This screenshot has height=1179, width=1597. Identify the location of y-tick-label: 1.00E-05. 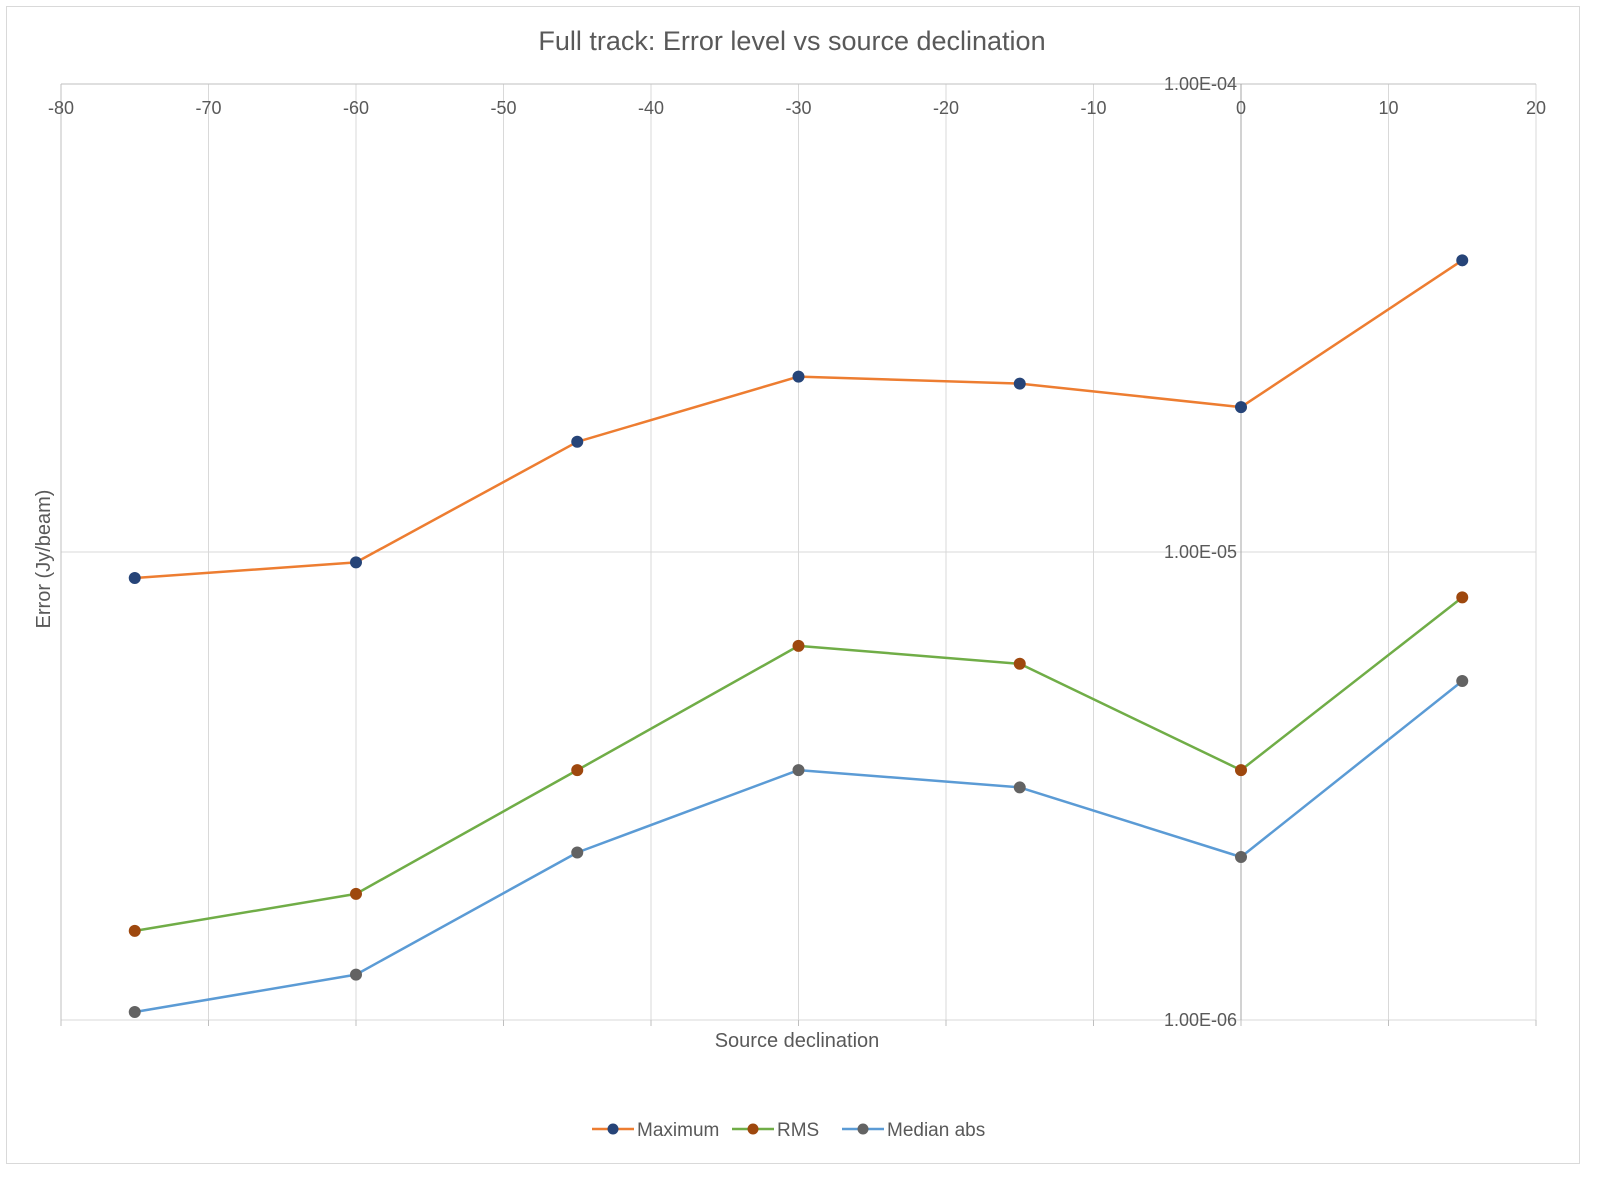
(1200, 552).